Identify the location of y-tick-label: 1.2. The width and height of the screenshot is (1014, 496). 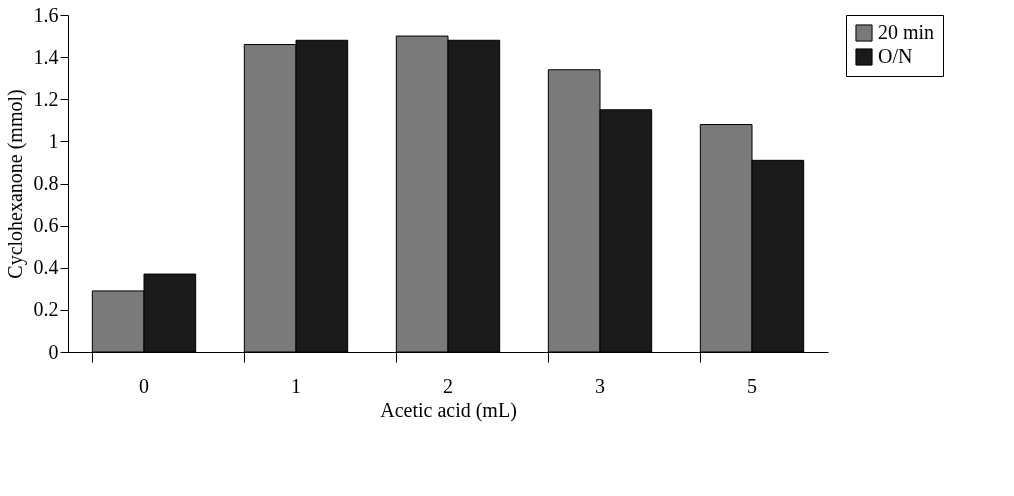
(46, 98).